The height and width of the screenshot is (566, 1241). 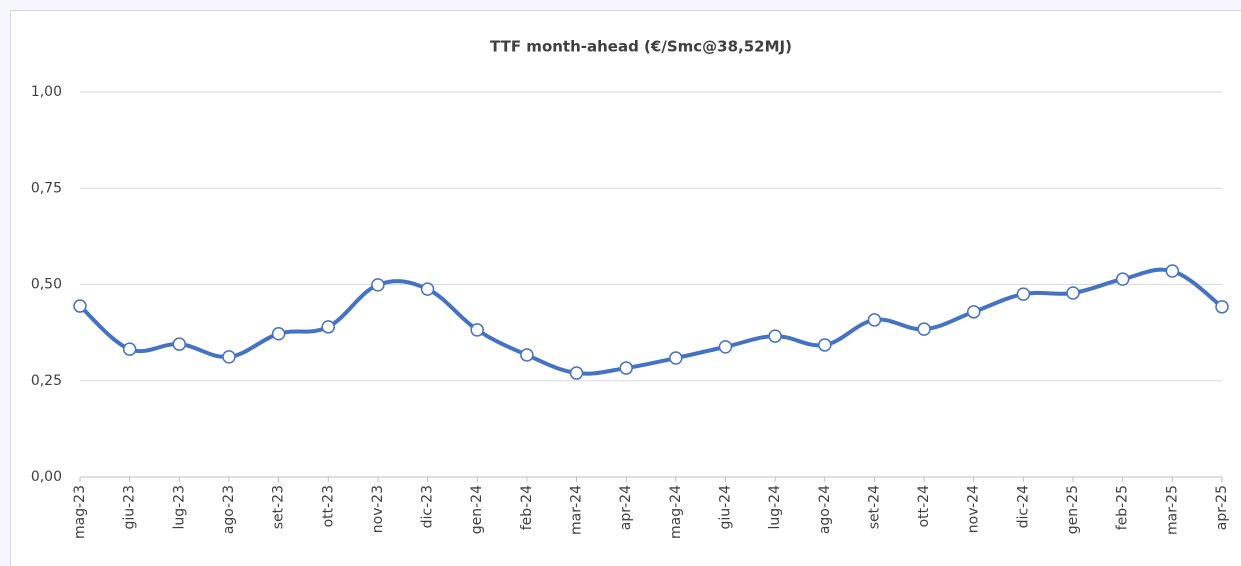 I want to click on x-tick-label: dic-24, so click(x=1023, y=506).